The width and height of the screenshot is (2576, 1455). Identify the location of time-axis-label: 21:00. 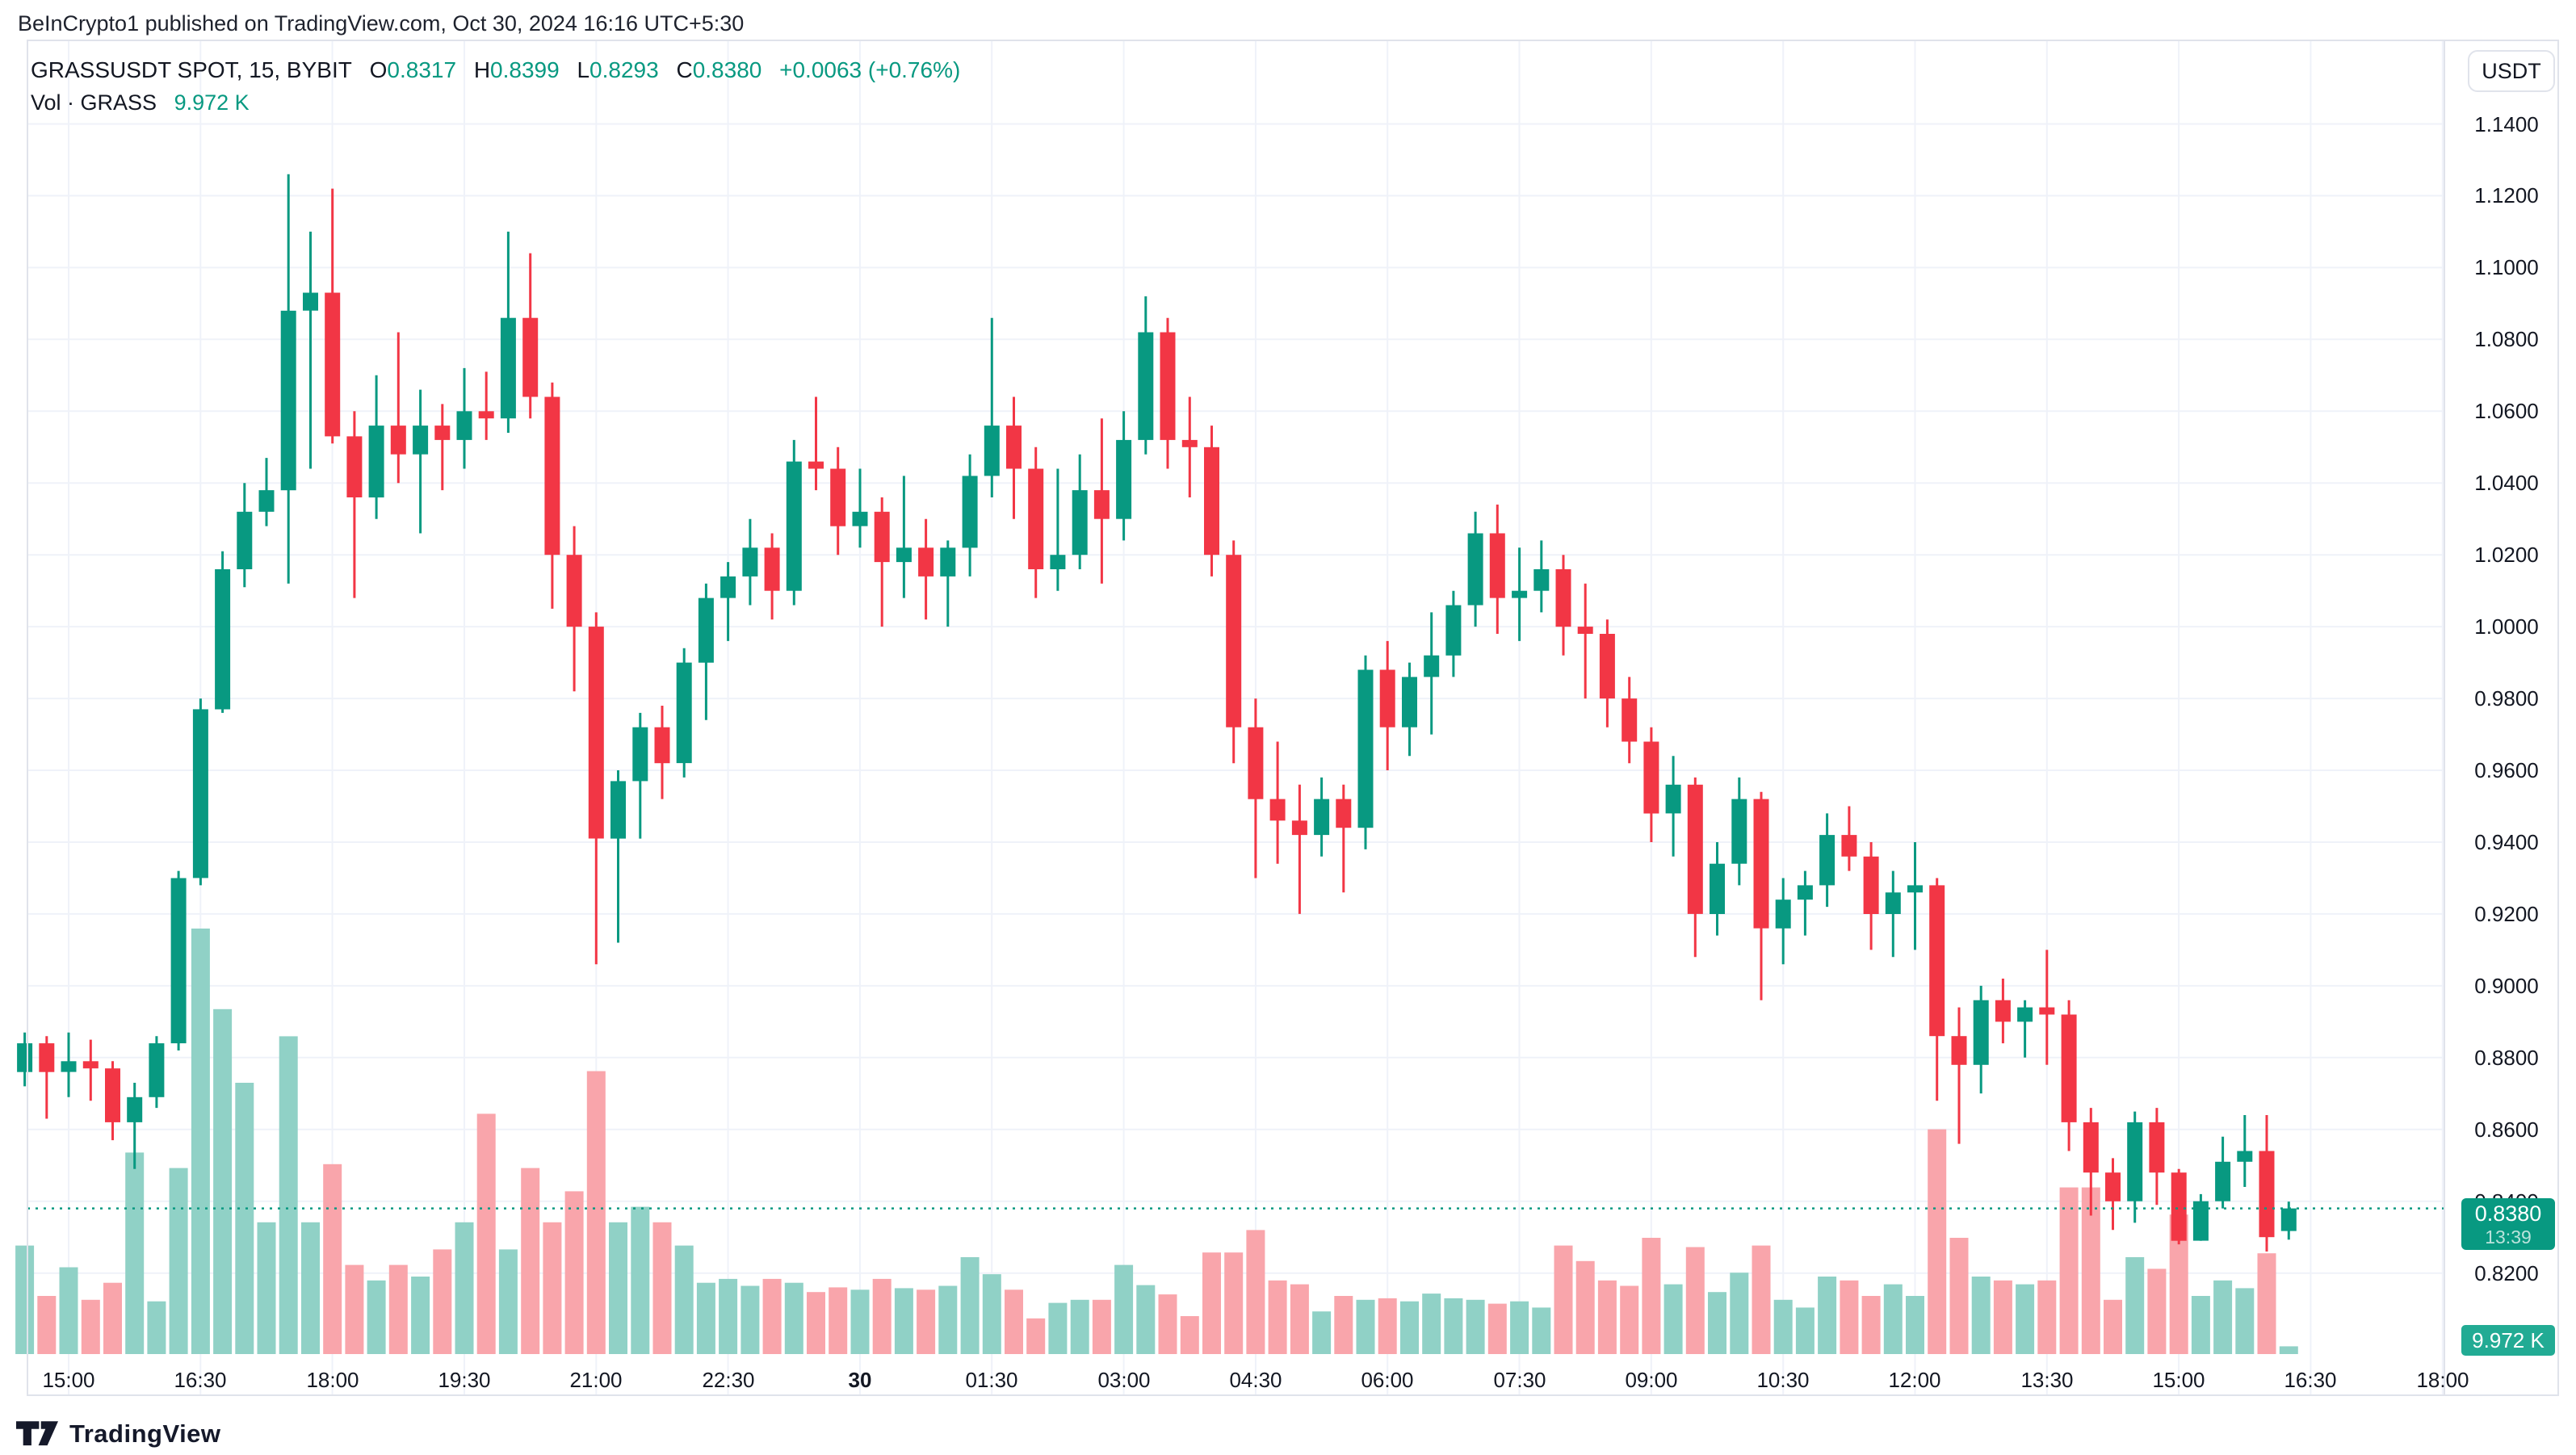
(596, 1380).